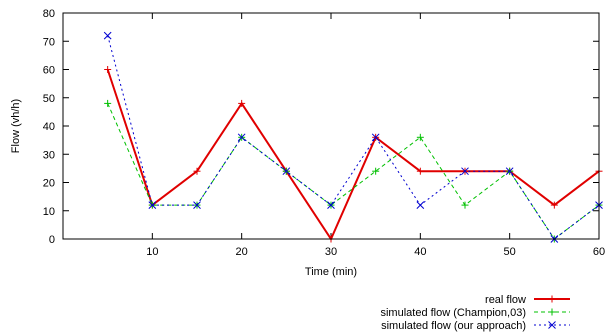 This screenshot has width=607, height=336. Describe the element at coordinates (420, 252) in the screenshot. I see `x-tick-label: 40` at that location.